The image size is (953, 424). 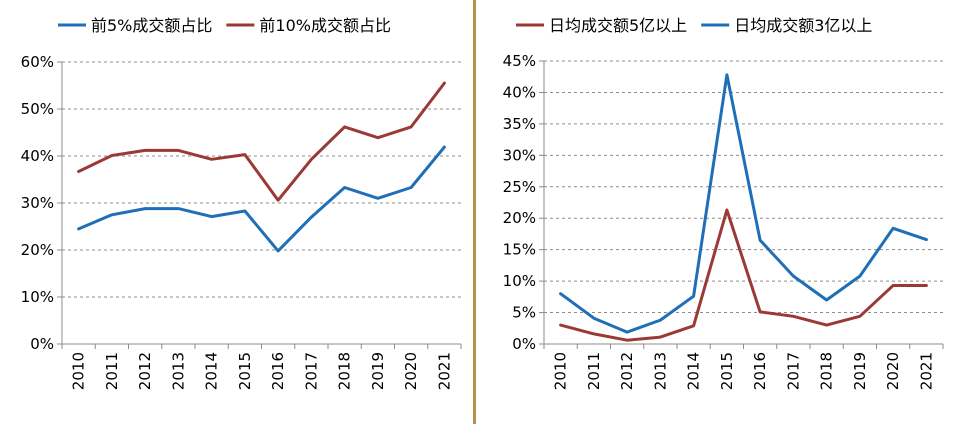 I want to click on legend-label: 日均成交额3亿以上, so click(x=803, y=25).